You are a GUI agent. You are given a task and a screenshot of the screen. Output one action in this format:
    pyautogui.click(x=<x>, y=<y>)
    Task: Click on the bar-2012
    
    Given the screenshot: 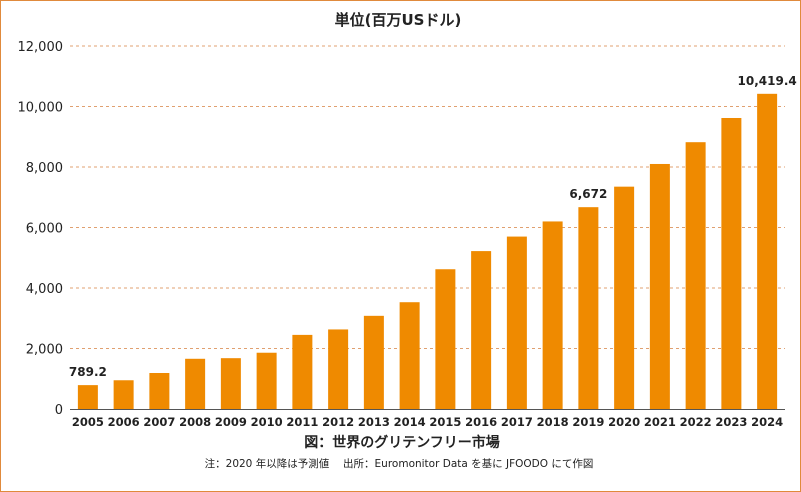 What is the action you would take?
    pyautogui.click(x=338, y=369)
    